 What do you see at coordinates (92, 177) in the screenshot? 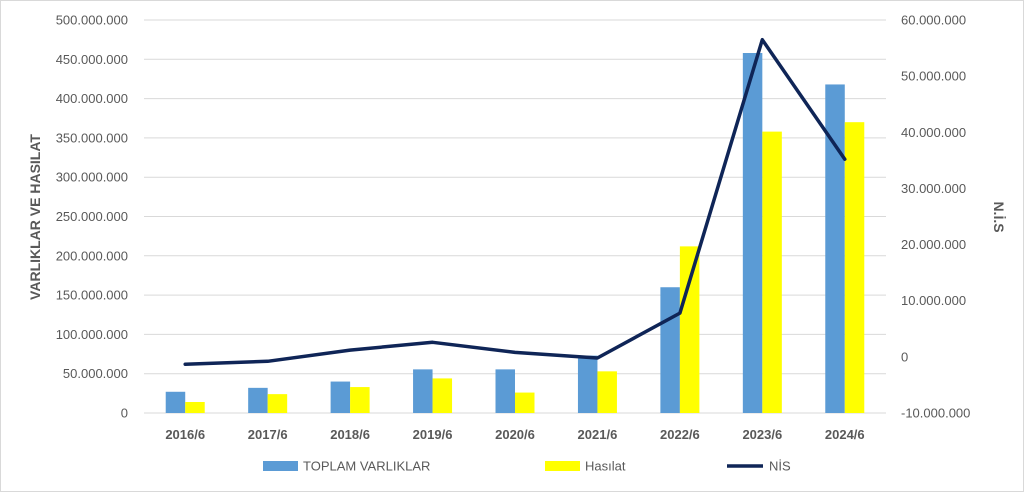
I see `left-tick-label: 300.000.000` at bounding box center [92, 177].